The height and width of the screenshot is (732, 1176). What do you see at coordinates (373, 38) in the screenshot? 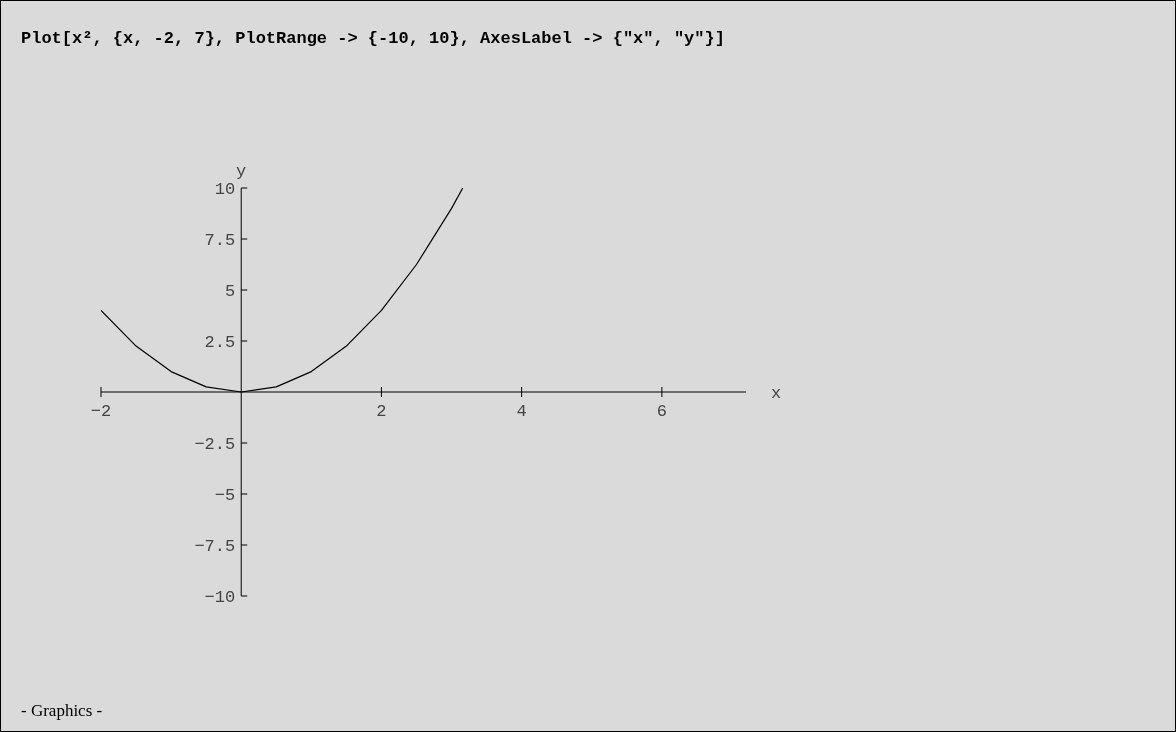
I see `chart-title: Plot[x², {x, -2, 7}, PlotRange -> {-10, 10}, AxesLabel -> {"x", "y"}]` at bounding box center [373, 38].